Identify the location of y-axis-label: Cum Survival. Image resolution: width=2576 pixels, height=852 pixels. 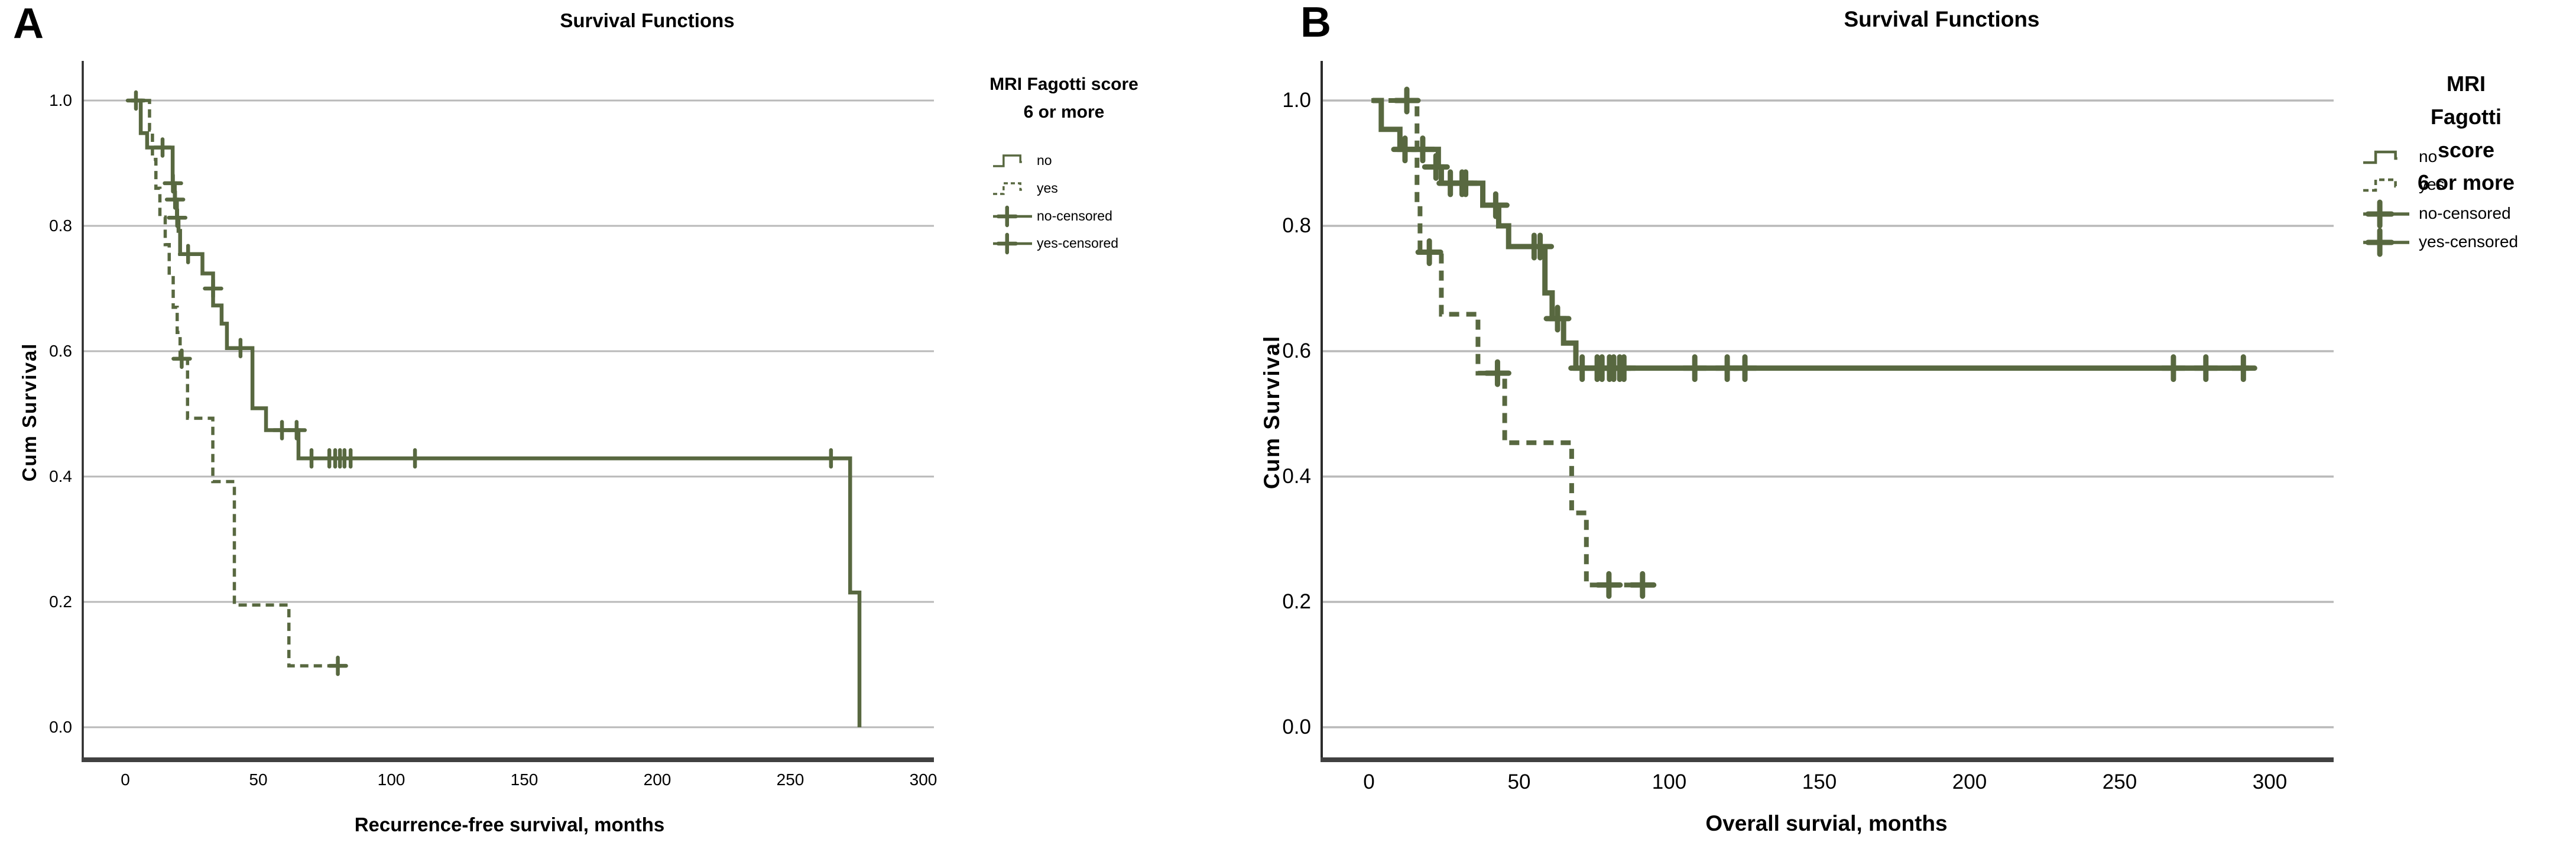
(29, 412).